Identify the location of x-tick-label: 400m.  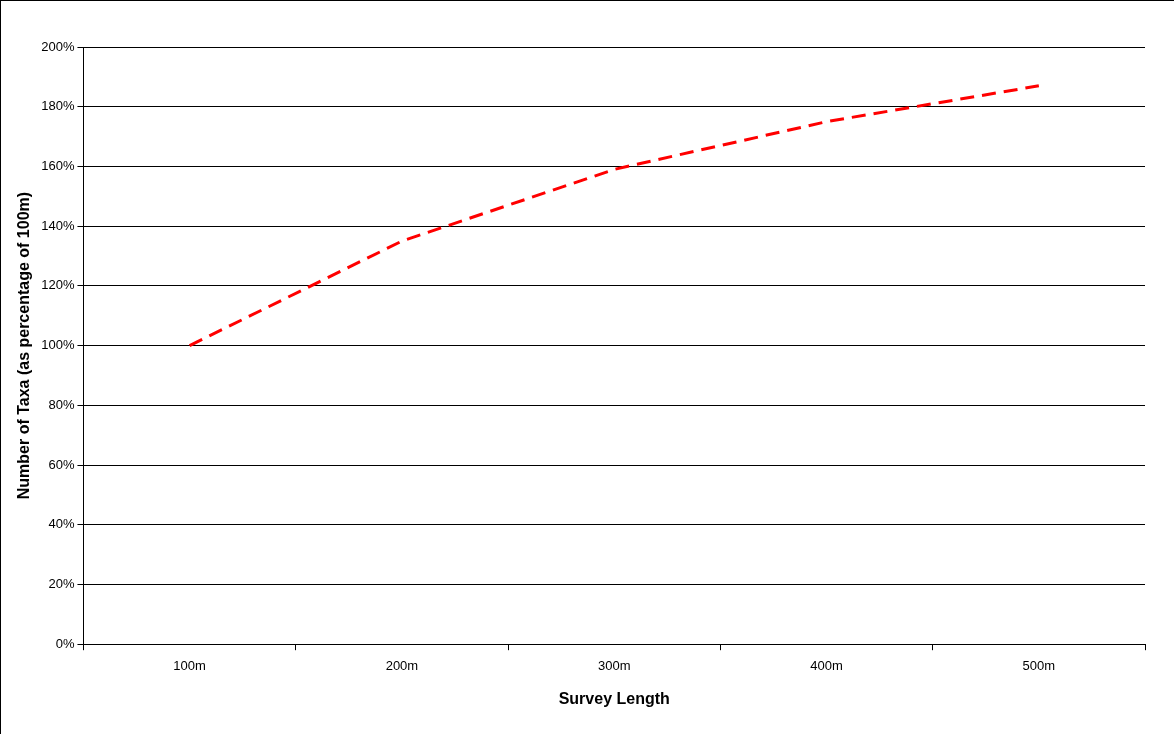
(826, 665).